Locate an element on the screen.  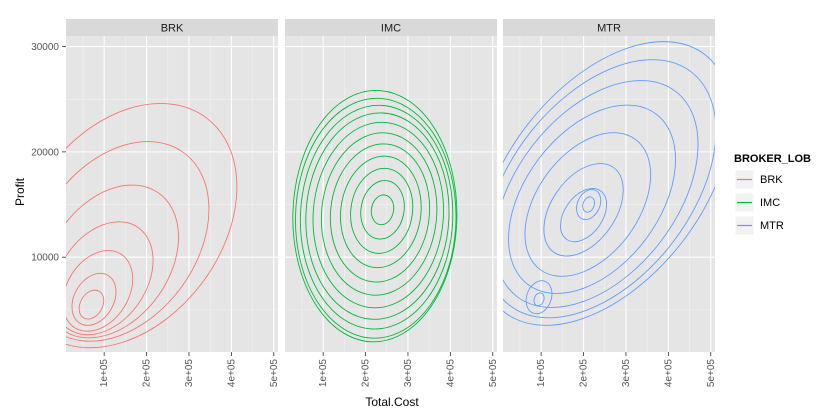
legend-title: BROKER_LOB is located at coordinates (772, 159).